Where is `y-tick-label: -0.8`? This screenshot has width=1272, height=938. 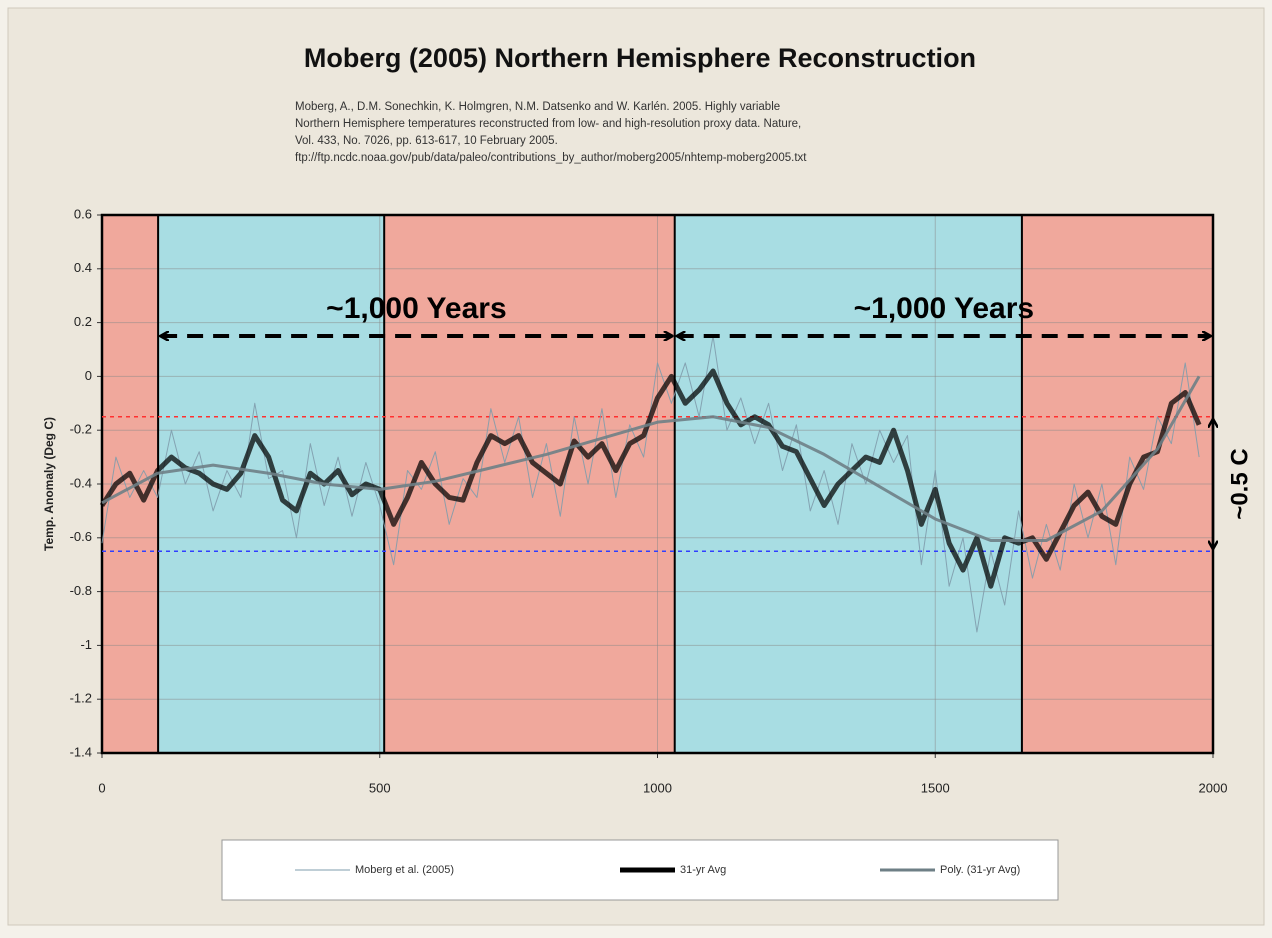 y-tick-label: -0.8 is located at coordinates (81, 590).